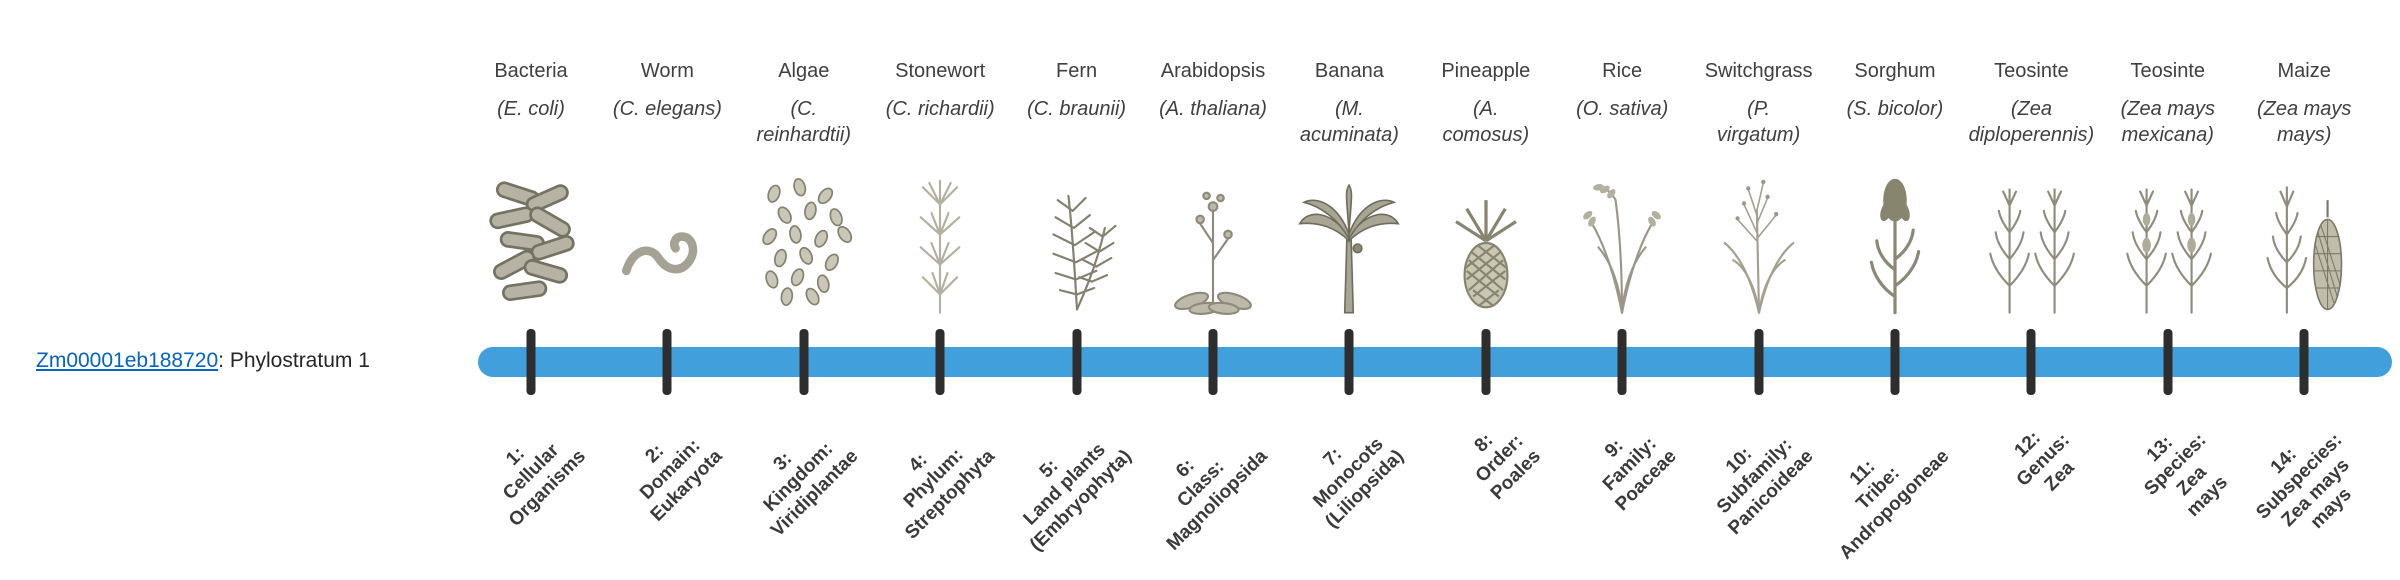  I want to click on taxon-common-name: Pineapple, so click(1486, 71).